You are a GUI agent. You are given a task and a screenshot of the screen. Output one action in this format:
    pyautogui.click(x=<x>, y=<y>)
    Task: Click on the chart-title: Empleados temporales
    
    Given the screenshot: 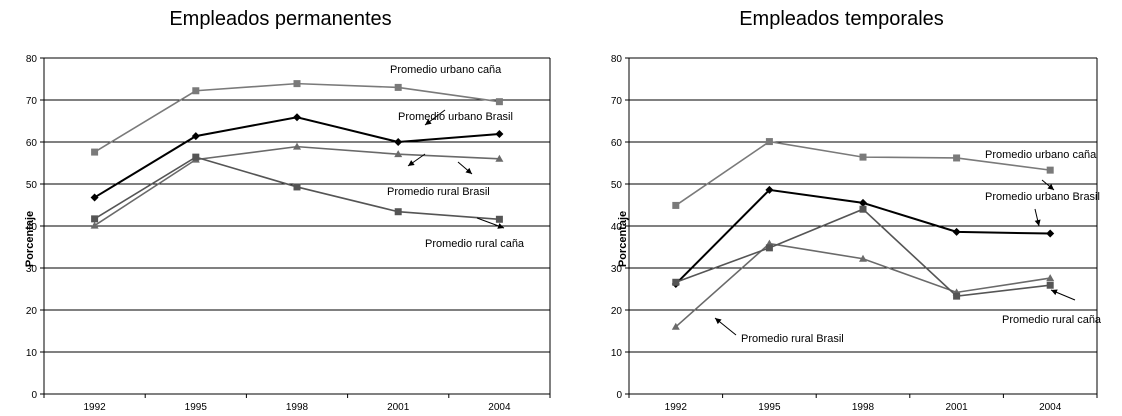 What is the action you would take?
    pyautogui.click(x=841, y=19)
    